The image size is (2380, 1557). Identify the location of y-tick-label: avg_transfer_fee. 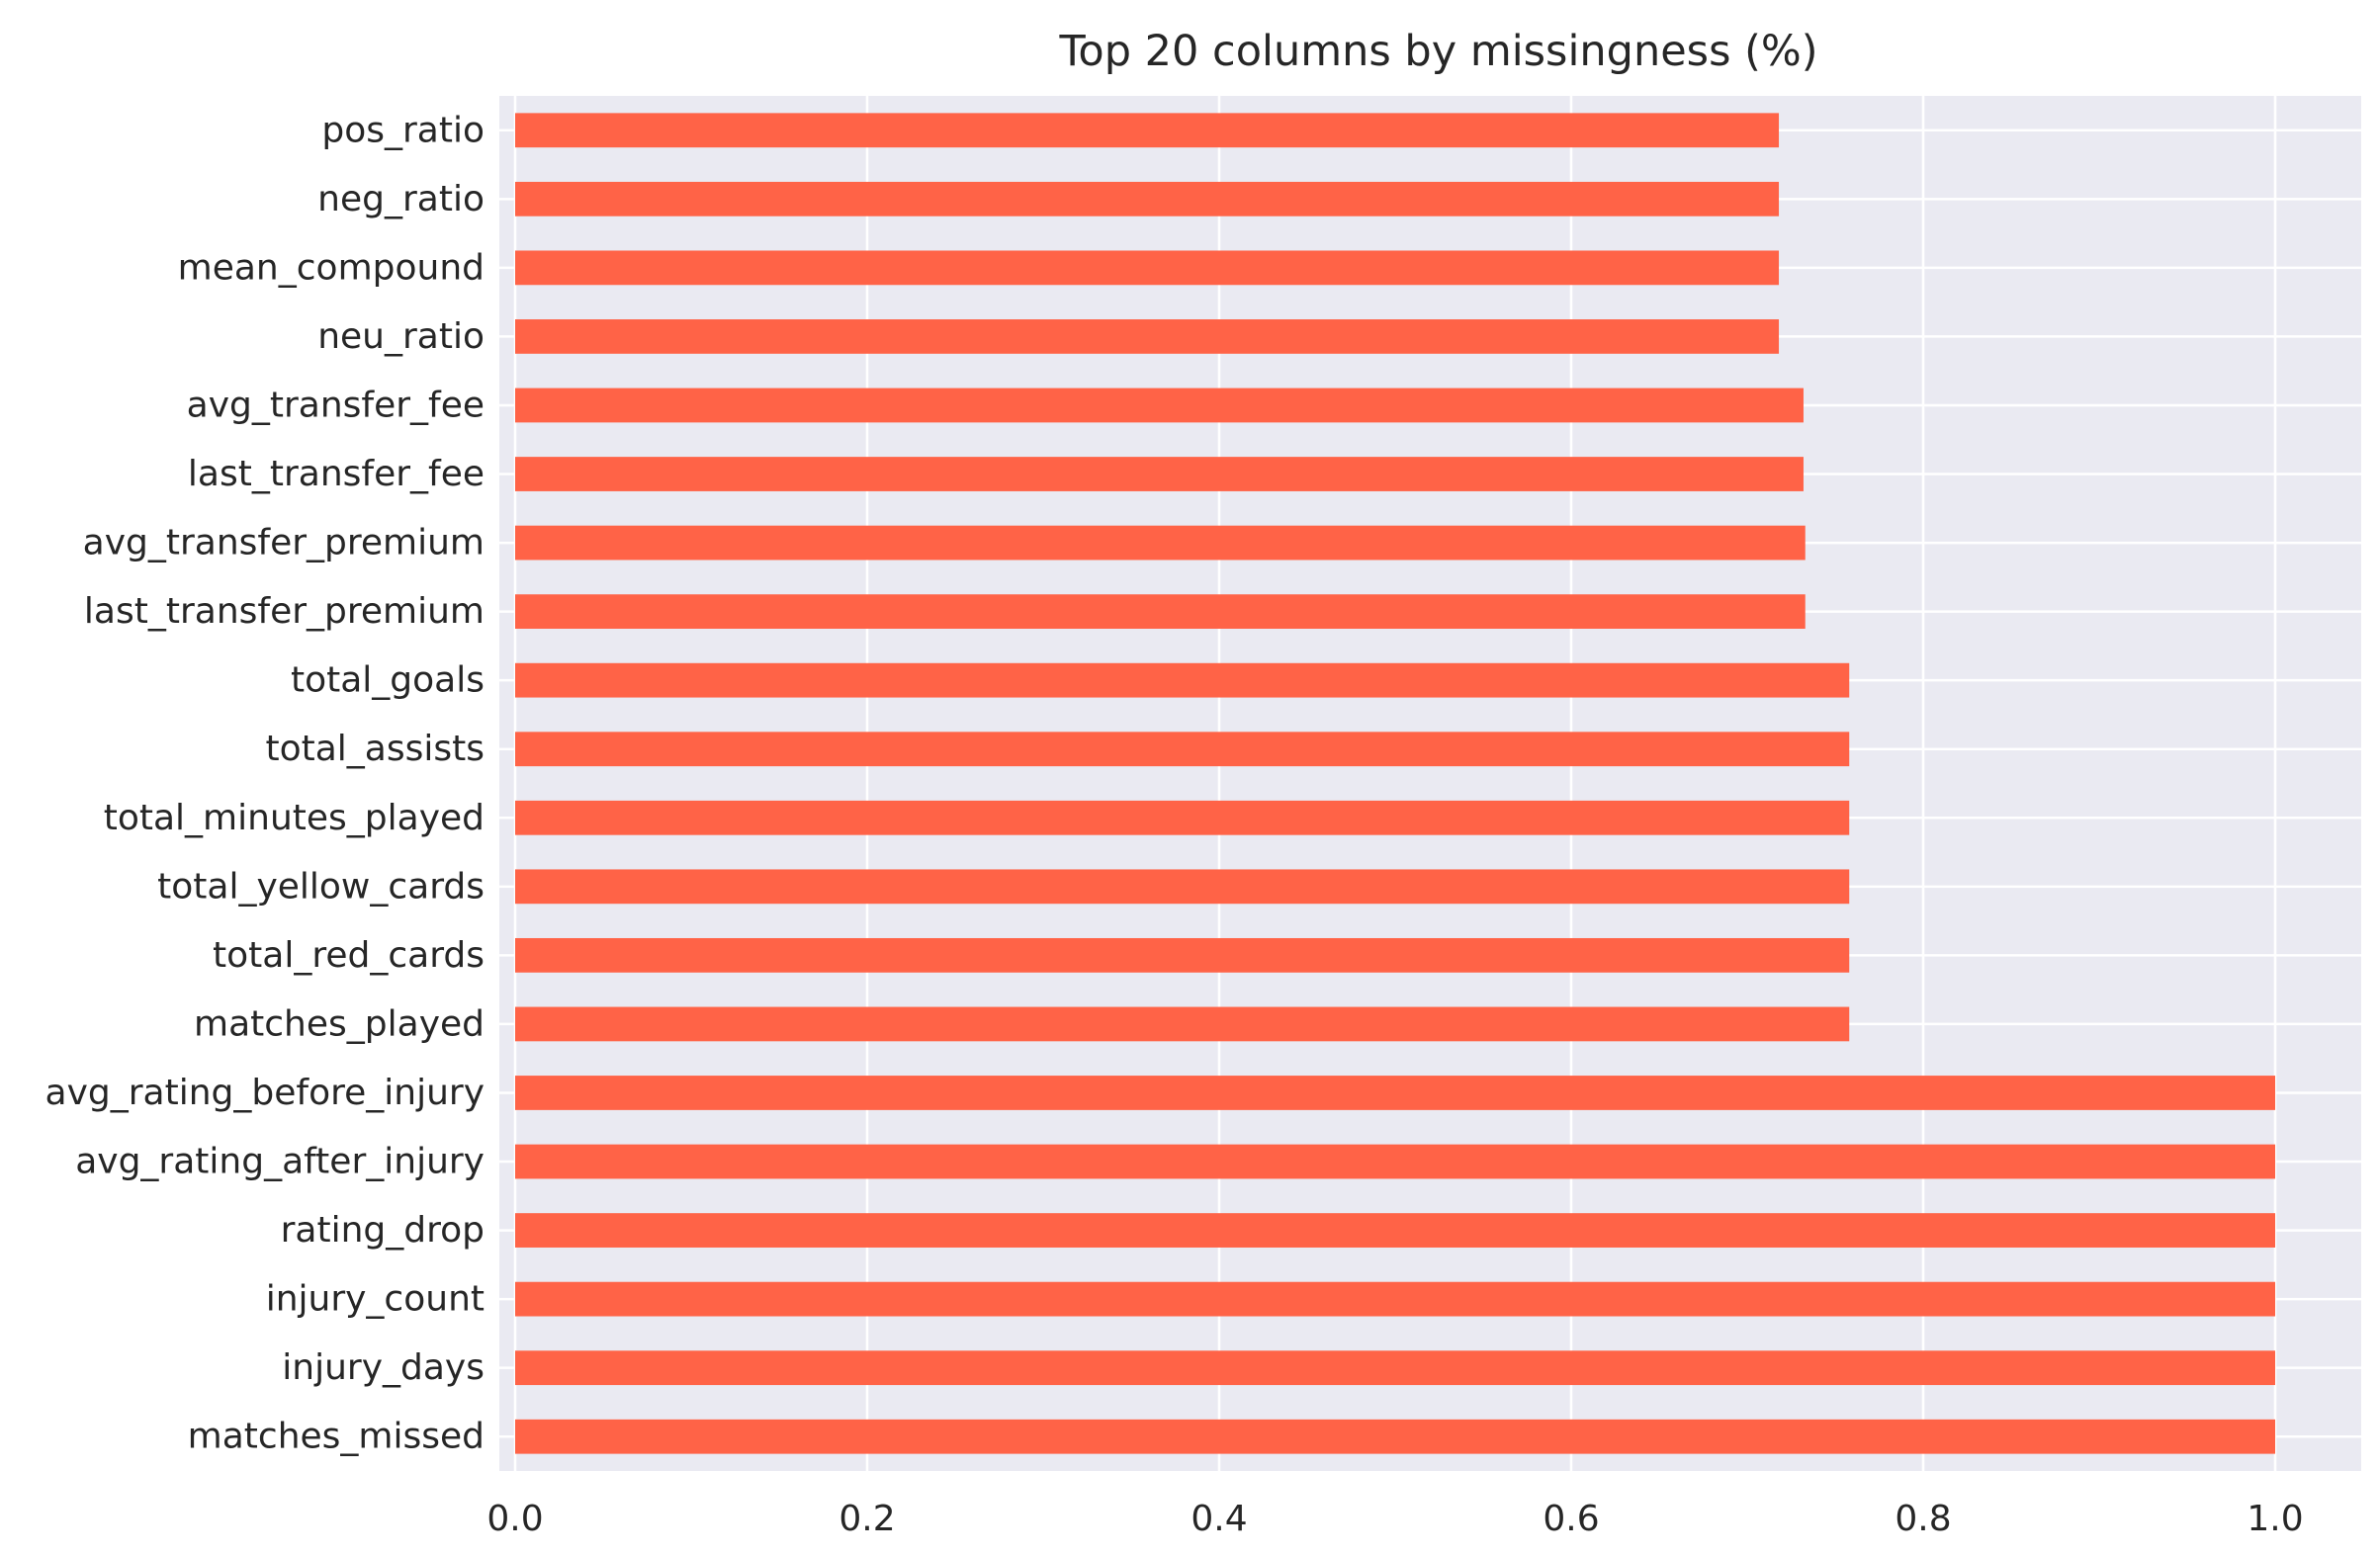
(336, 405).